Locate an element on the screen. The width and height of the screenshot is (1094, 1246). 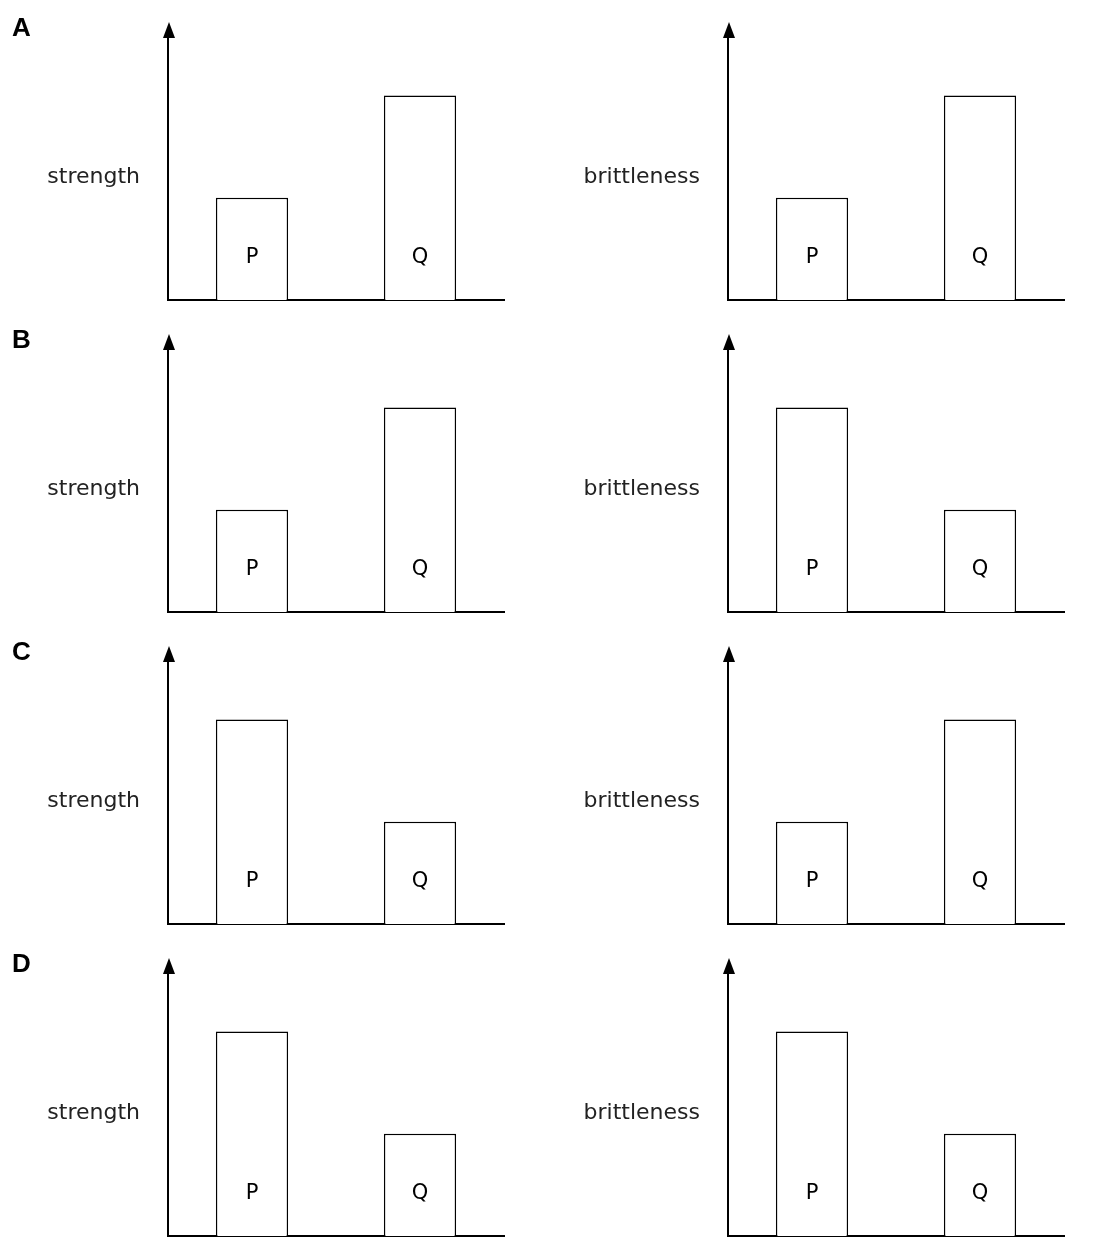
chart-title: D is located at coordinates (21, 963).